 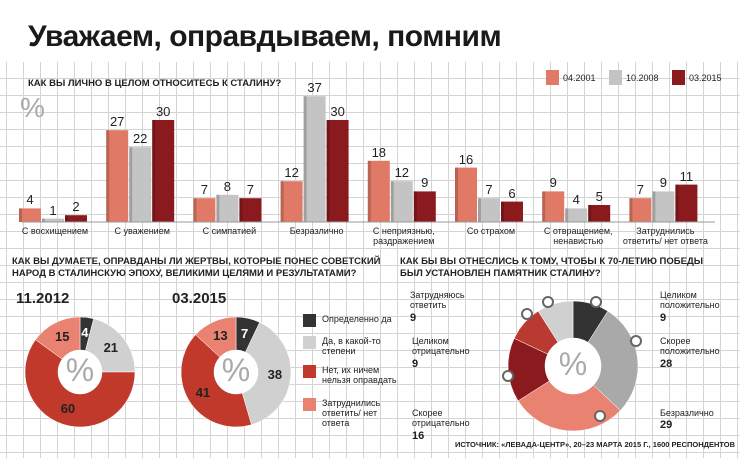 What do you see at coordinates (117, 122) in the screenshot?
I see `bar-value-label: 27` at bounding box center [117, 122].